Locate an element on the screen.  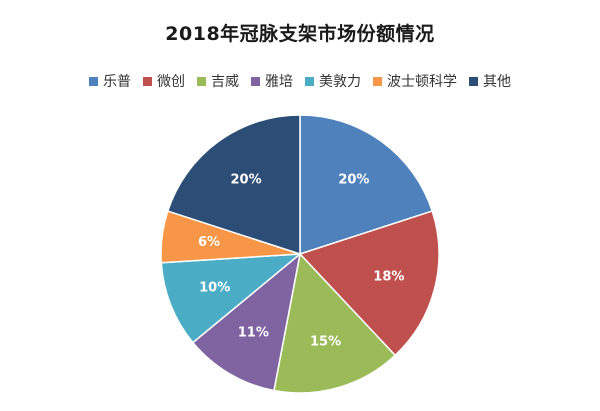
legend-label: 美敦力 is located at coordinates (340, 82).